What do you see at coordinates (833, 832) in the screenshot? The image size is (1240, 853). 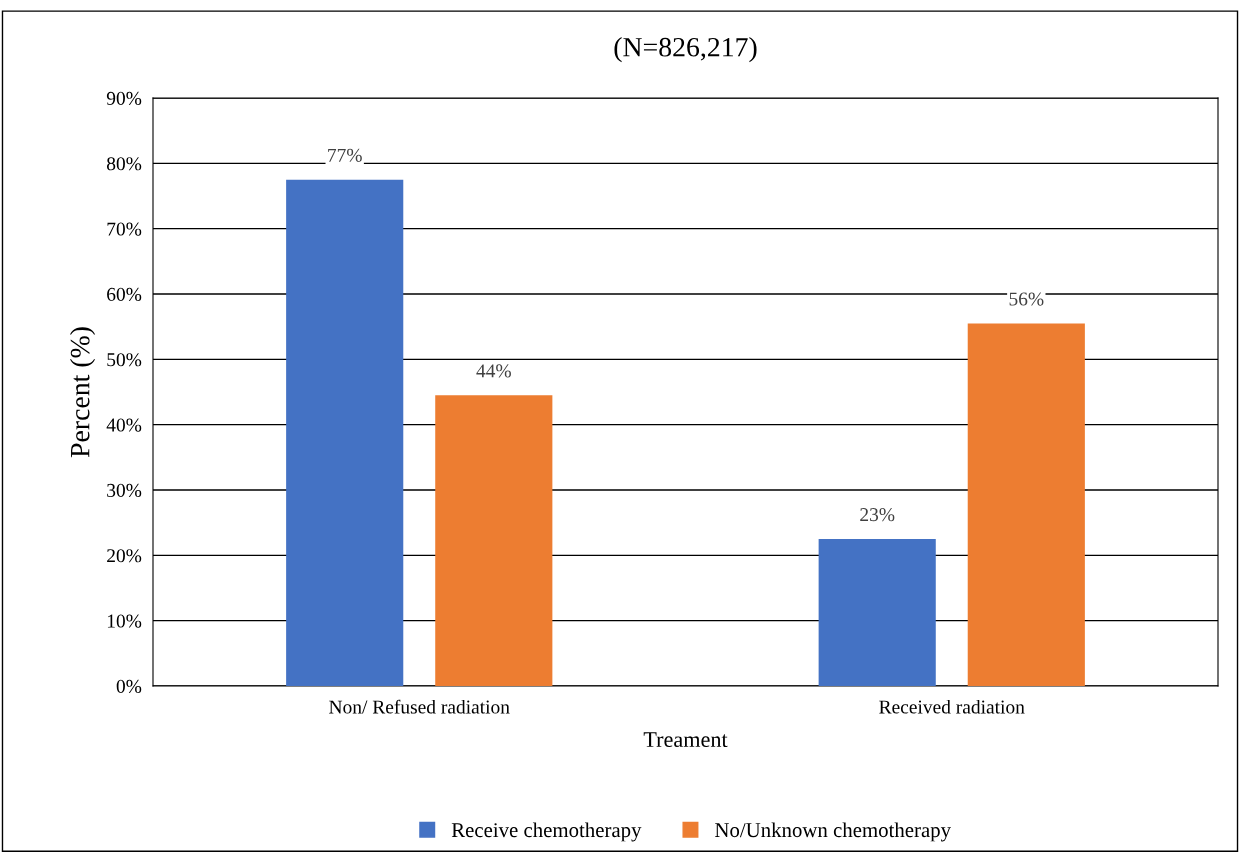 I see `legend-label: No/Unknown chemotherapy` at bounding box center [833, 832].